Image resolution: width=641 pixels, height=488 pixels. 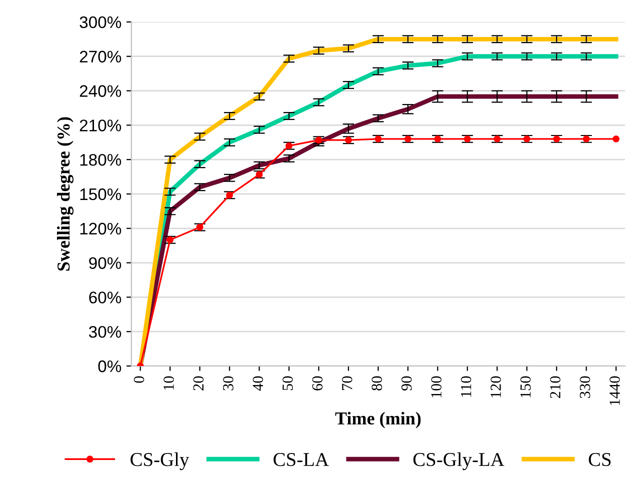 What do you see at coordinates (105, 263) in the screenshot?
I see `y-tick-label: 90%` at bounding box center [105, 263].